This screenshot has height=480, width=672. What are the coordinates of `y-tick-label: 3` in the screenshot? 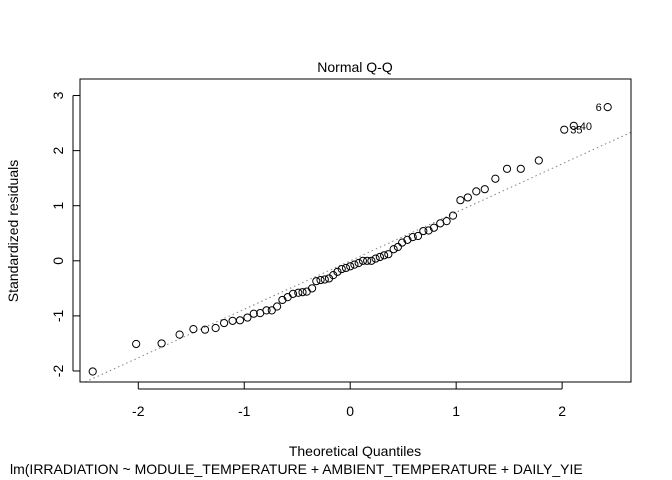 It's located at (58, 95).